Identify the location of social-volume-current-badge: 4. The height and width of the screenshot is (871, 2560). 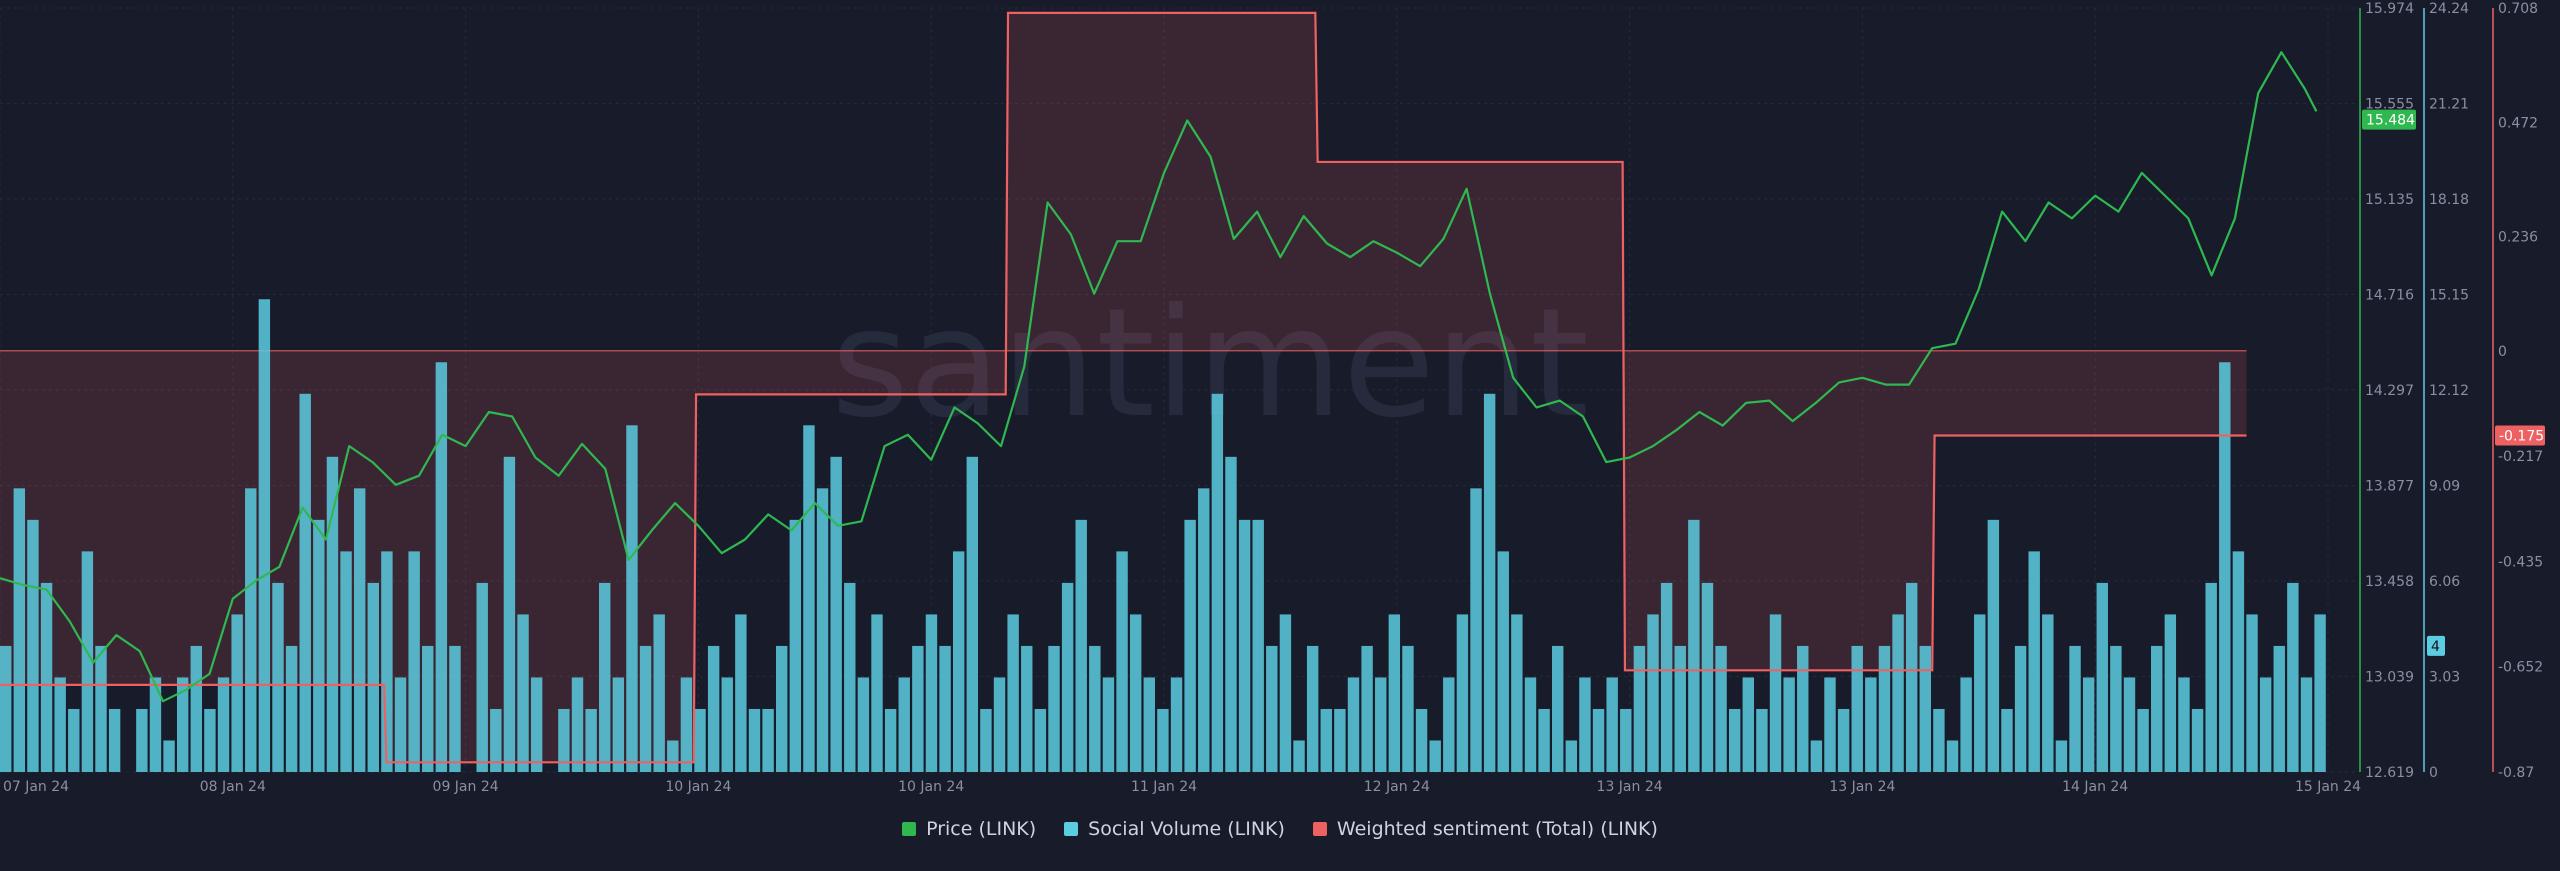
(2435, 647).